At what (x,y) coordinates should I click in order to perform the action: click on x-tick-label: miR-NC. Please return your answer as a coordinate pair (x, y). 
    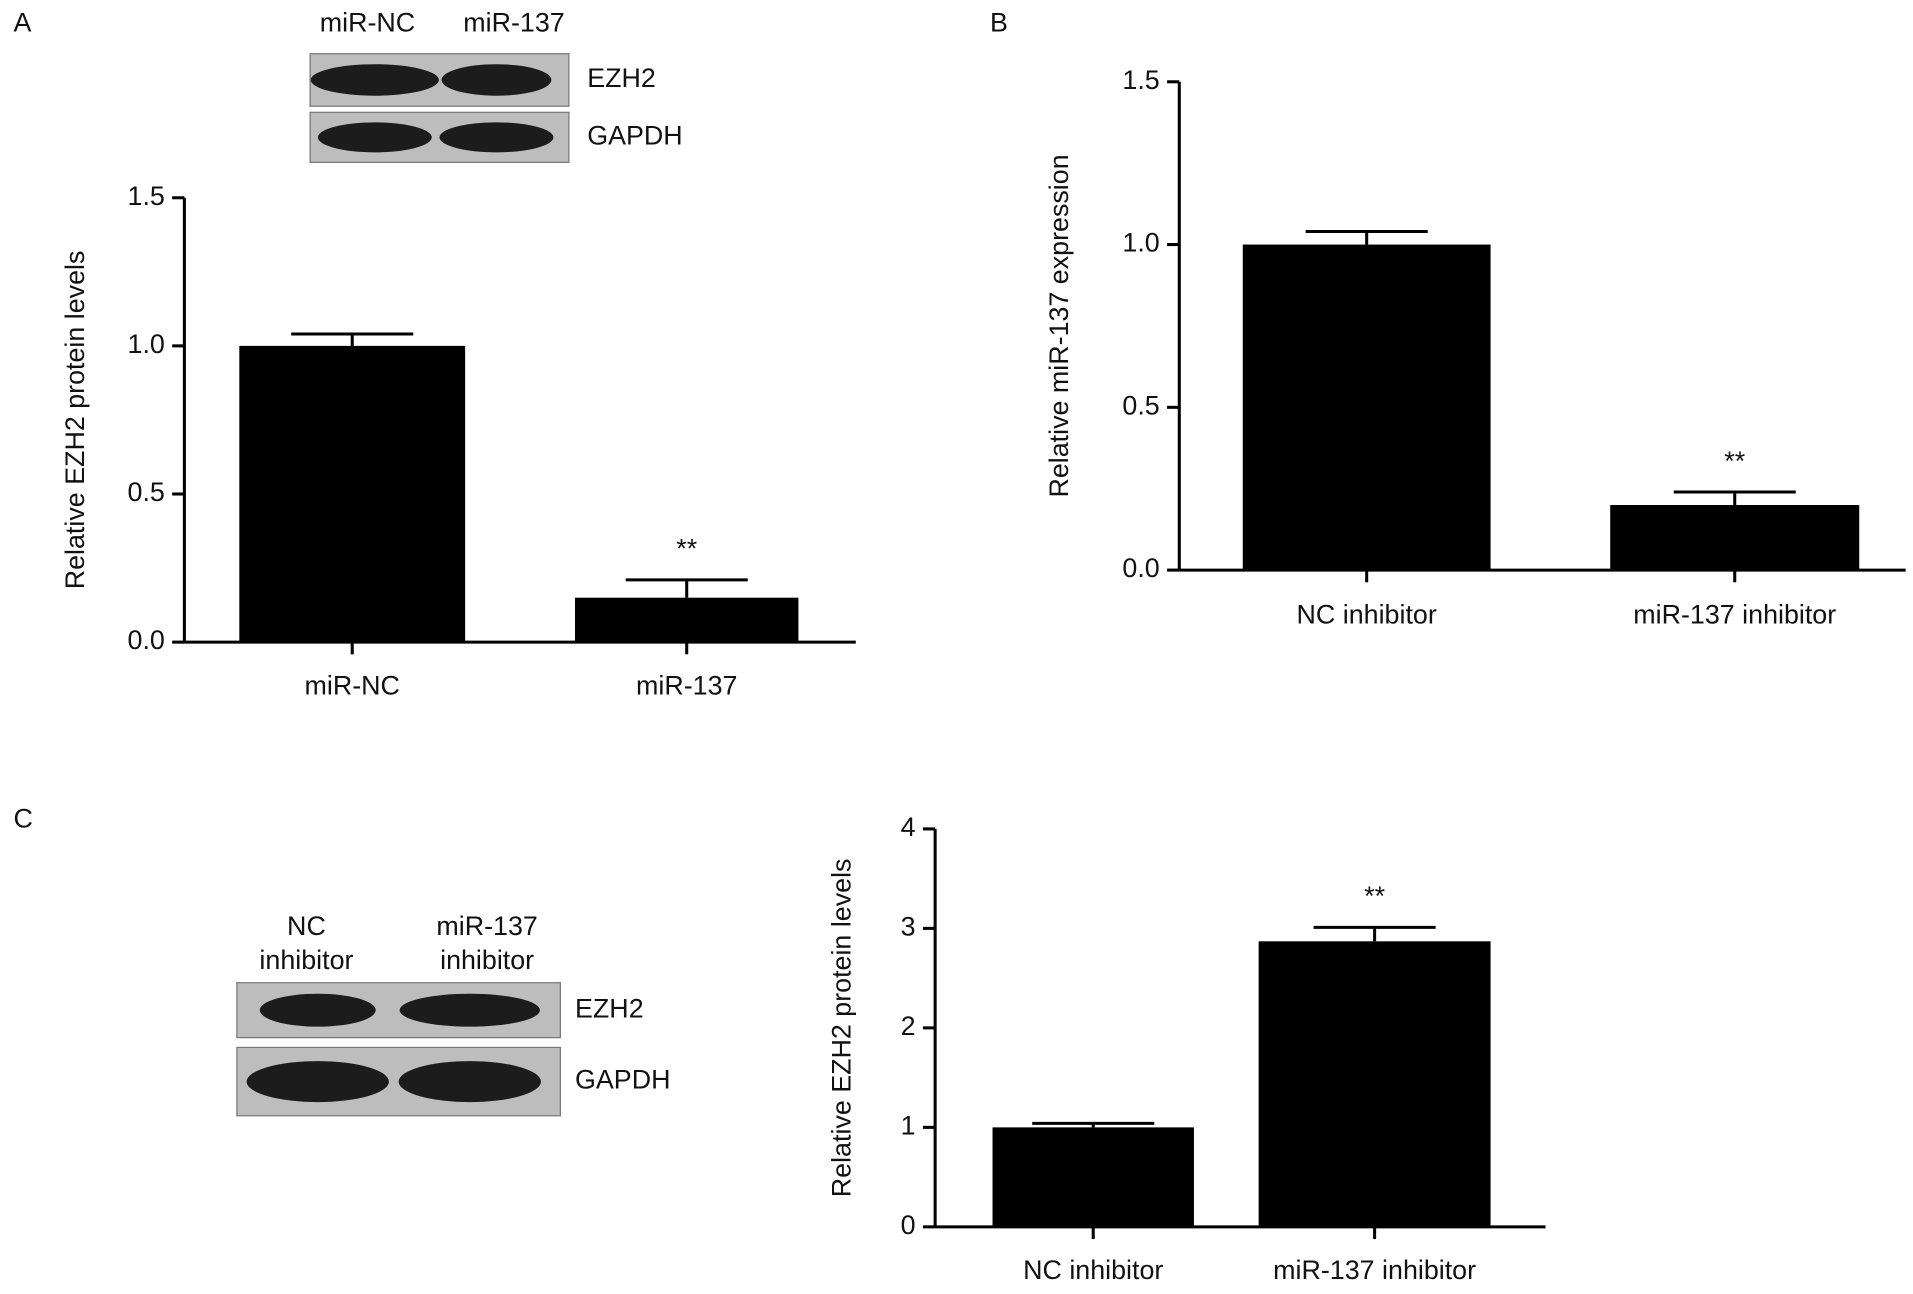
    Looking at the image, I should click on (352, 685).